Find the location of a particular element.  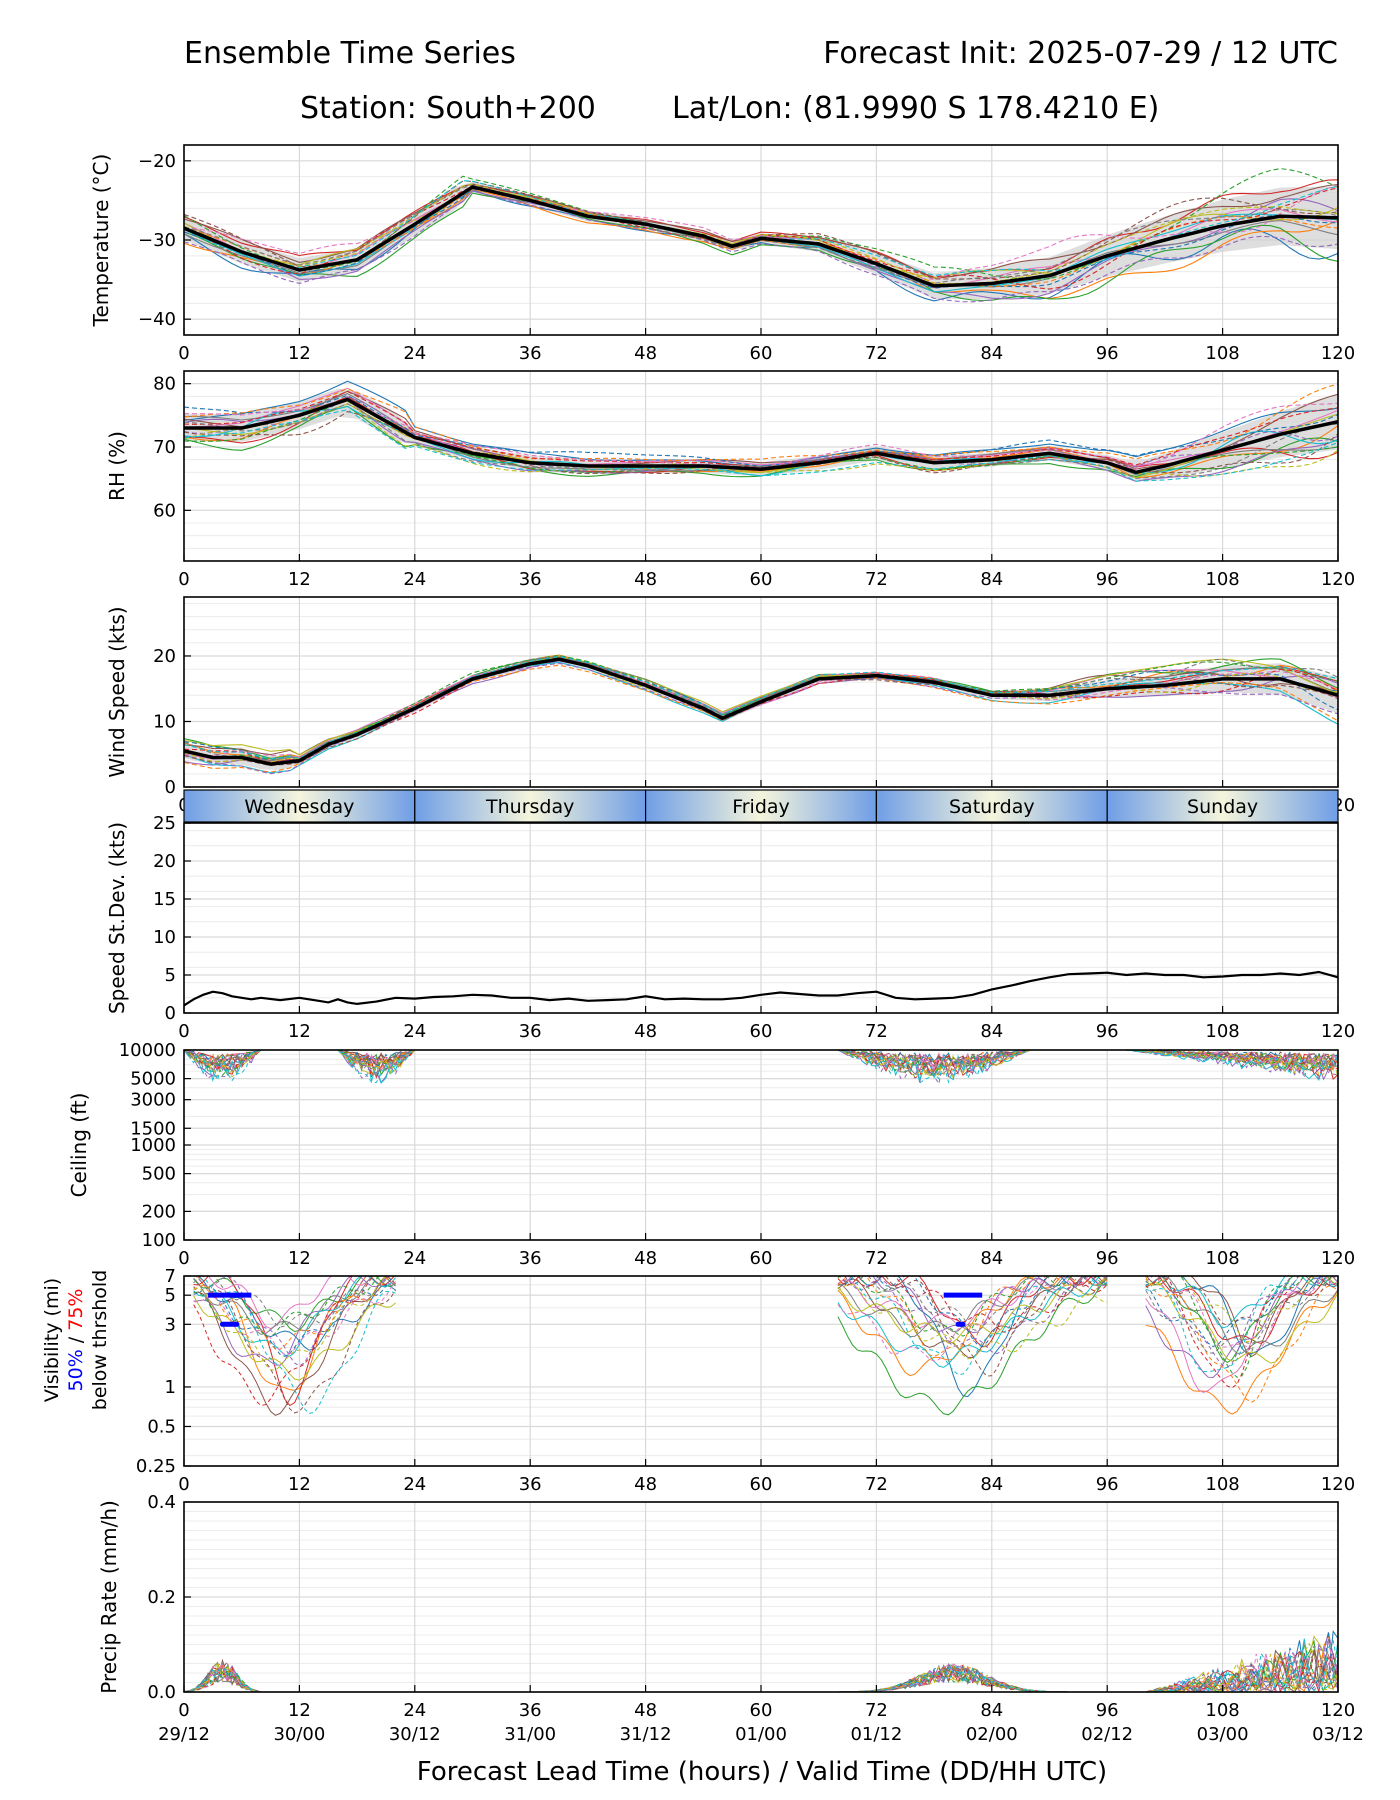

y-tick-label: 3 is located at coordinates (170, 1324).